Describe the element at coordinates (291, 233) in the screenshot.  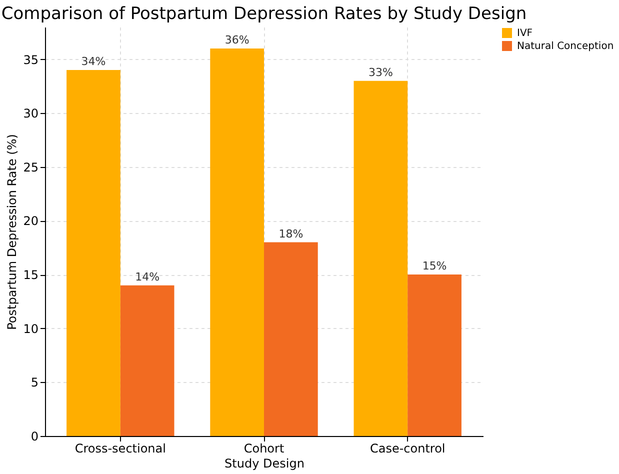
I see `data-label: 18%` at that location.